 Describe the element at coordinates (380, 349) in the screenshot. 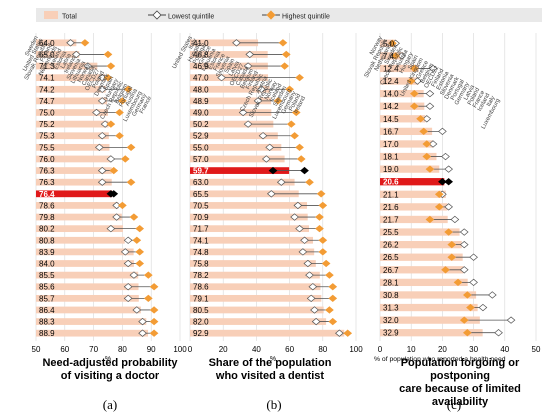

I see `x-tick-label: 0` at that location.